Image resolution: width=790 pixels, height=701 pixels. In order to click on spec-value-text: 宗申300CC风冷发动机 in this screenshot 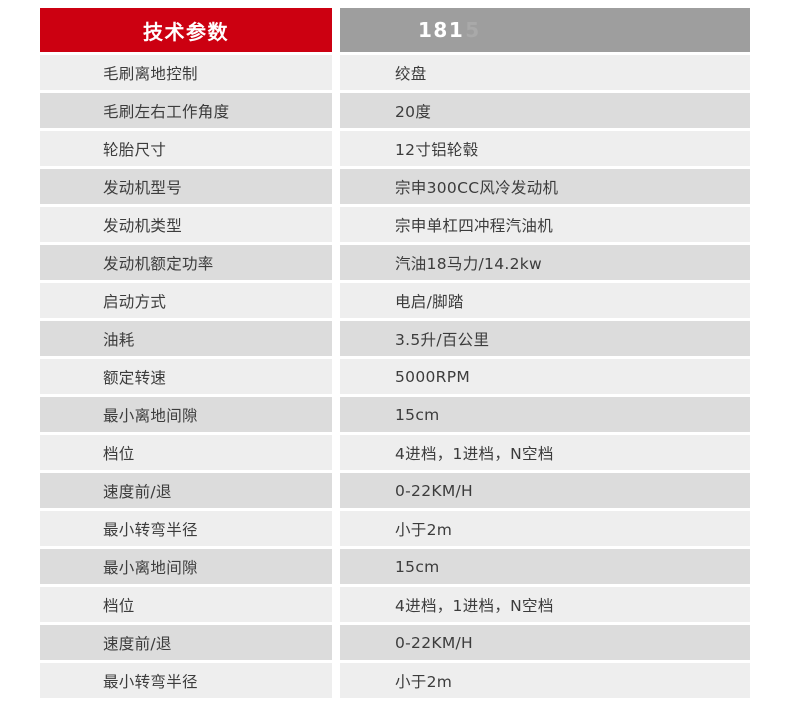, I will do `click(477, 187)`.